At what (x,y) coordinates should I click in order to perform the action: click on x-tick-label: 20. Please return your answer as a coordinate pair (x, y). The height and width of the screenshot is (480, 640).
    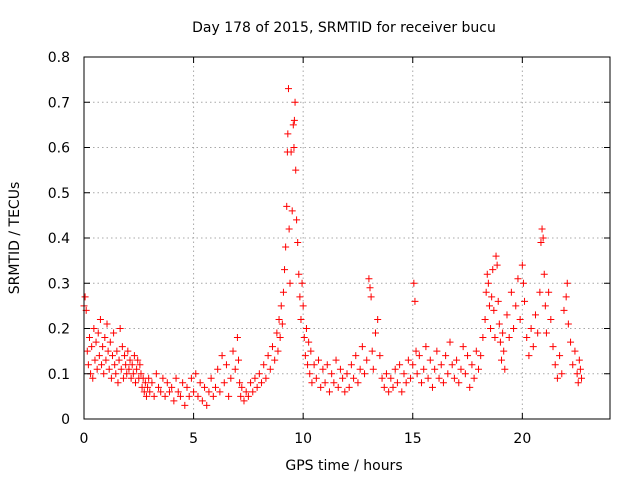
    Looking at the image, I should click on (522, 439).